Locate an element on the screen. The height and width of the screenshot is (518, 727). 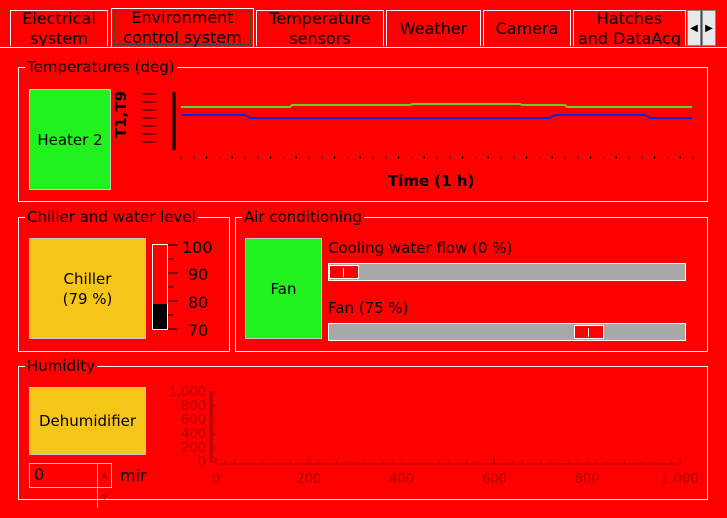
heater-2-button: Heater 2 is located at coordinates (70, 139).